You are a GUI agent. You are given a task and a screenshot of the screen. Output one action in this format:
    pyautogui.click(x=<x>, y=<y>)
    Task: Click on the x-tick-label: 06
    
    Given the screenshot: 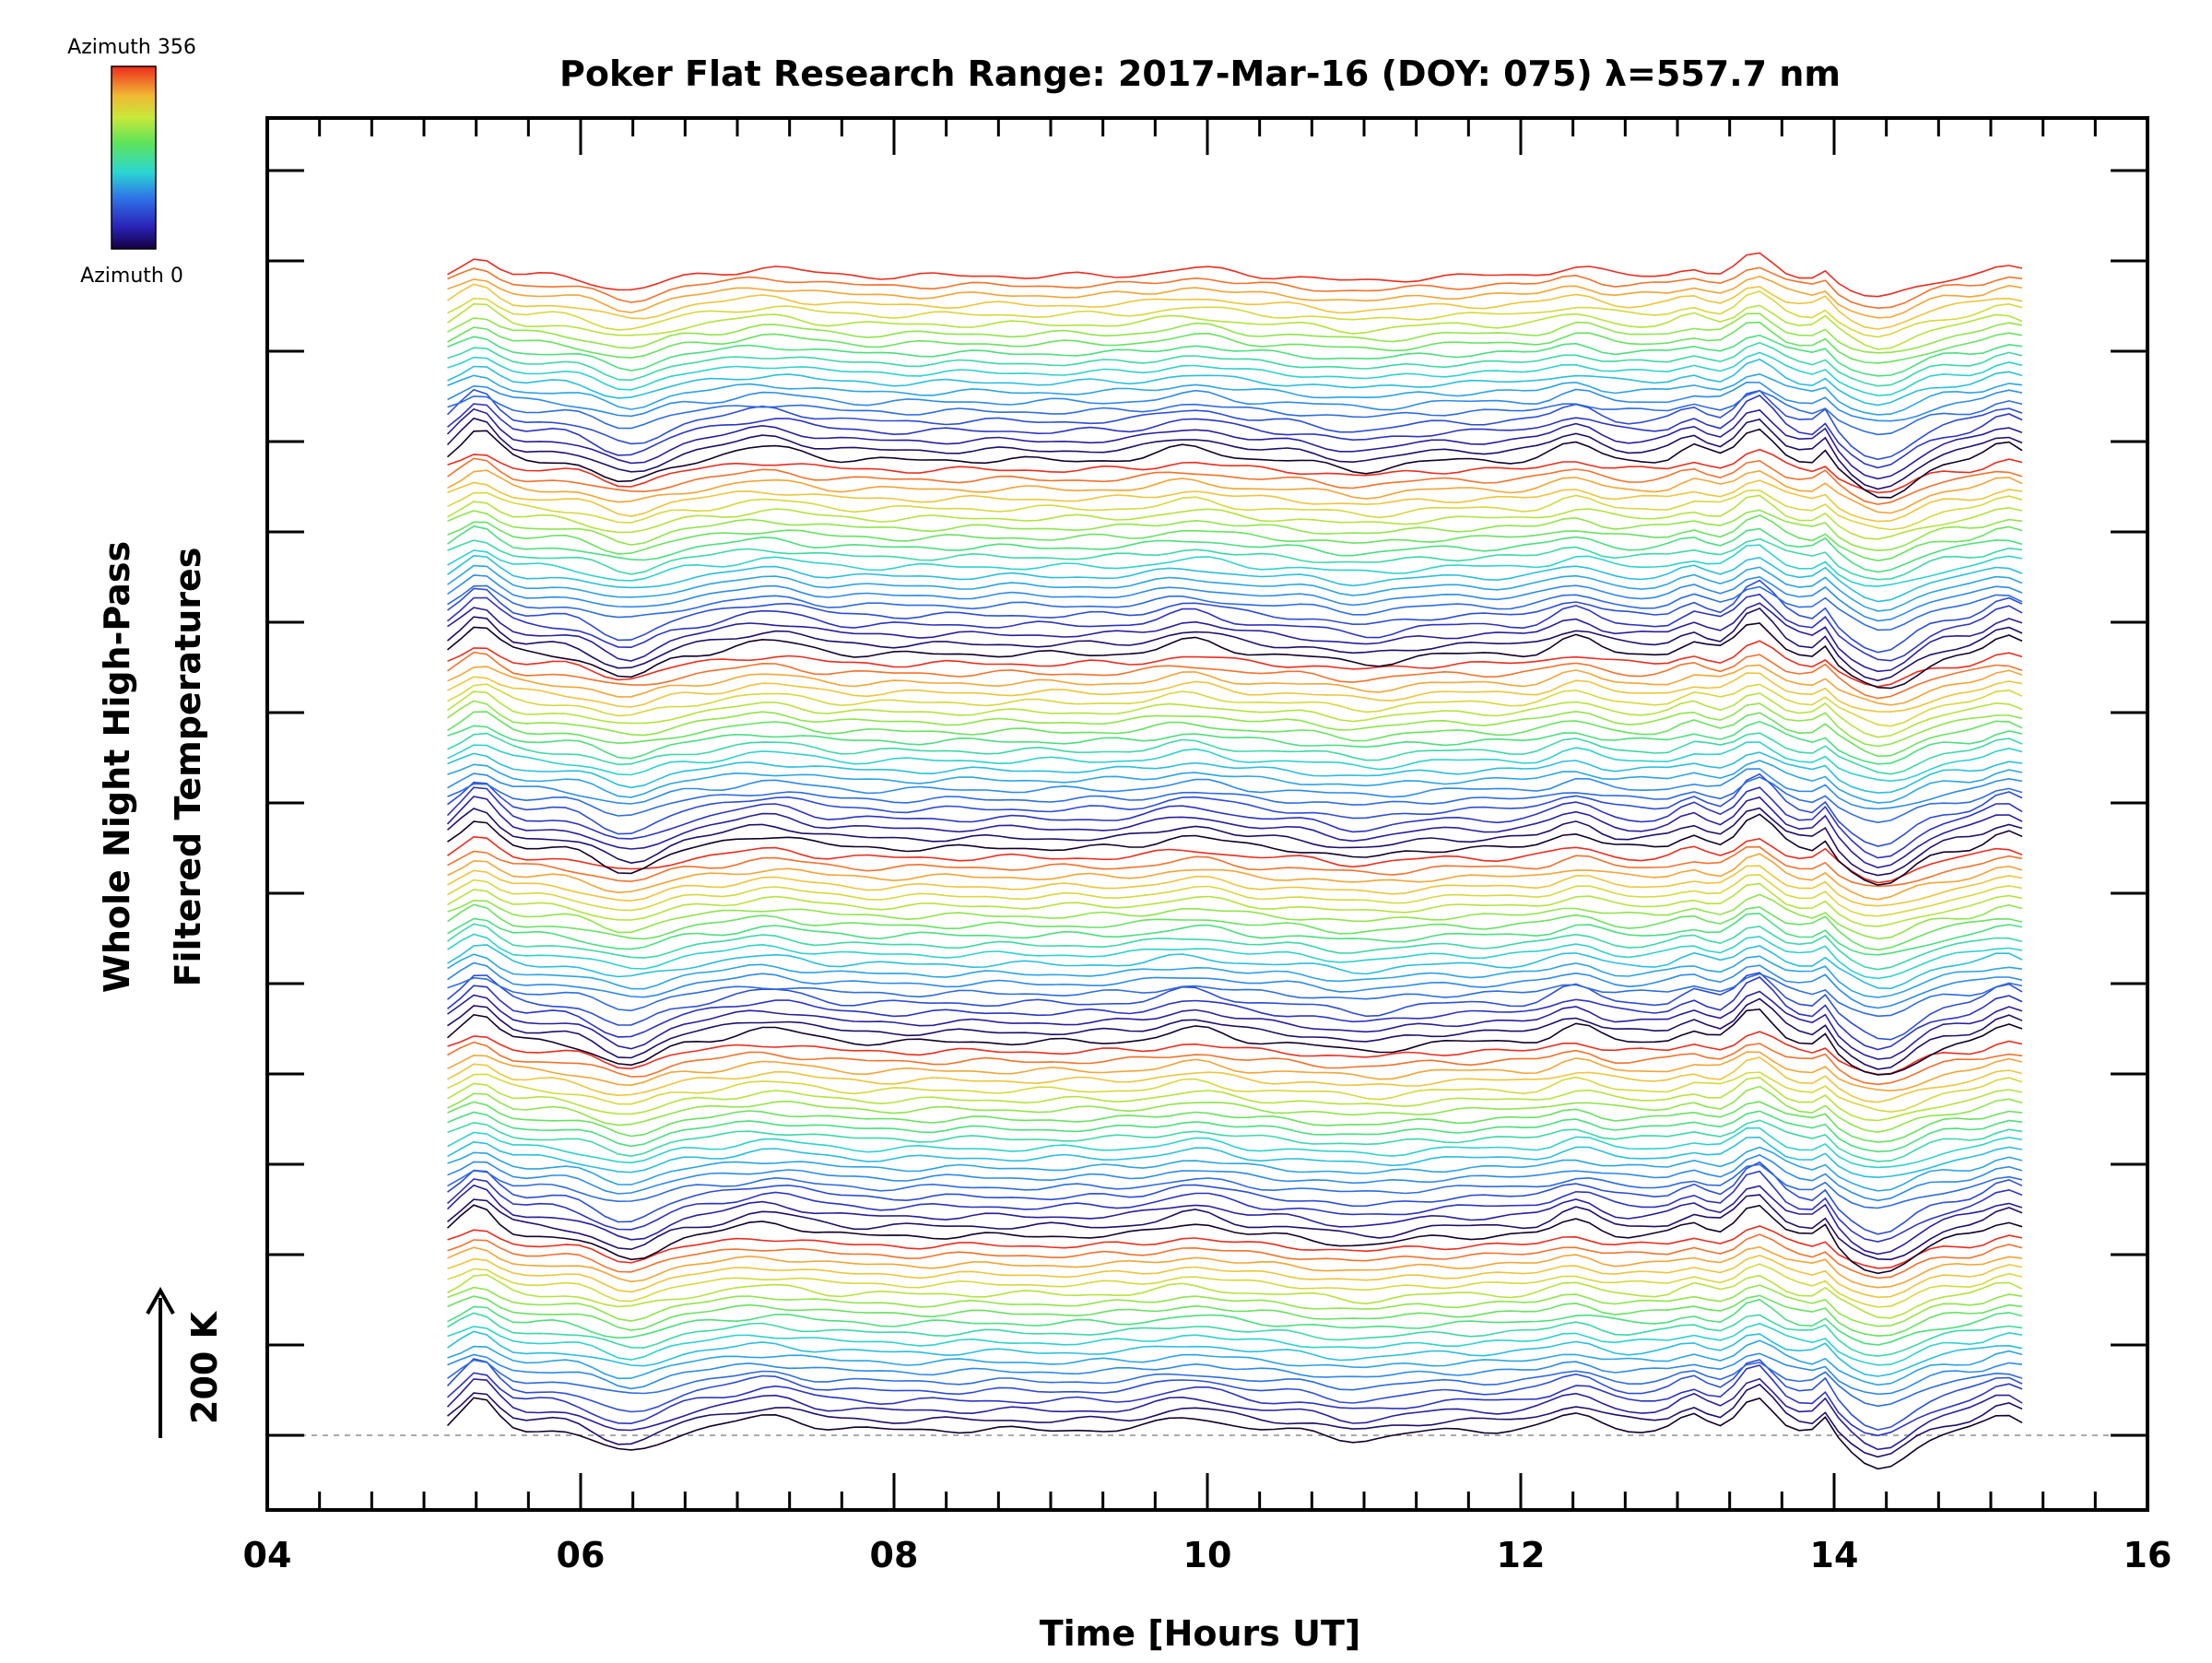 What is the action you would take?
    pyautogui.click(x=581, y=1555)
    